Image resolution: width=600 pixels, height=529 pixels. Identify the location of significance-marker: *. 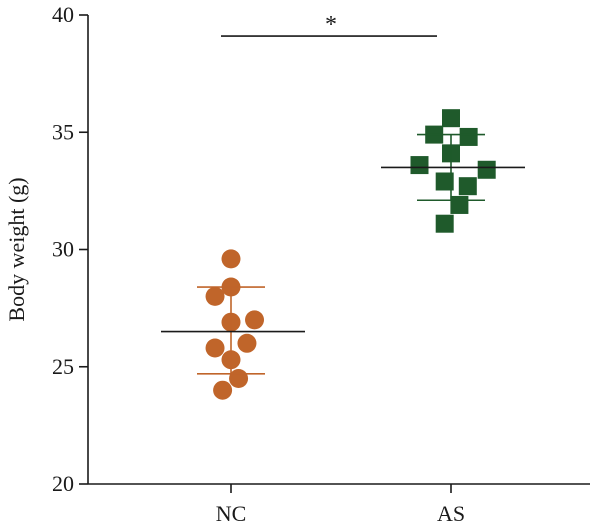
(331, 25).